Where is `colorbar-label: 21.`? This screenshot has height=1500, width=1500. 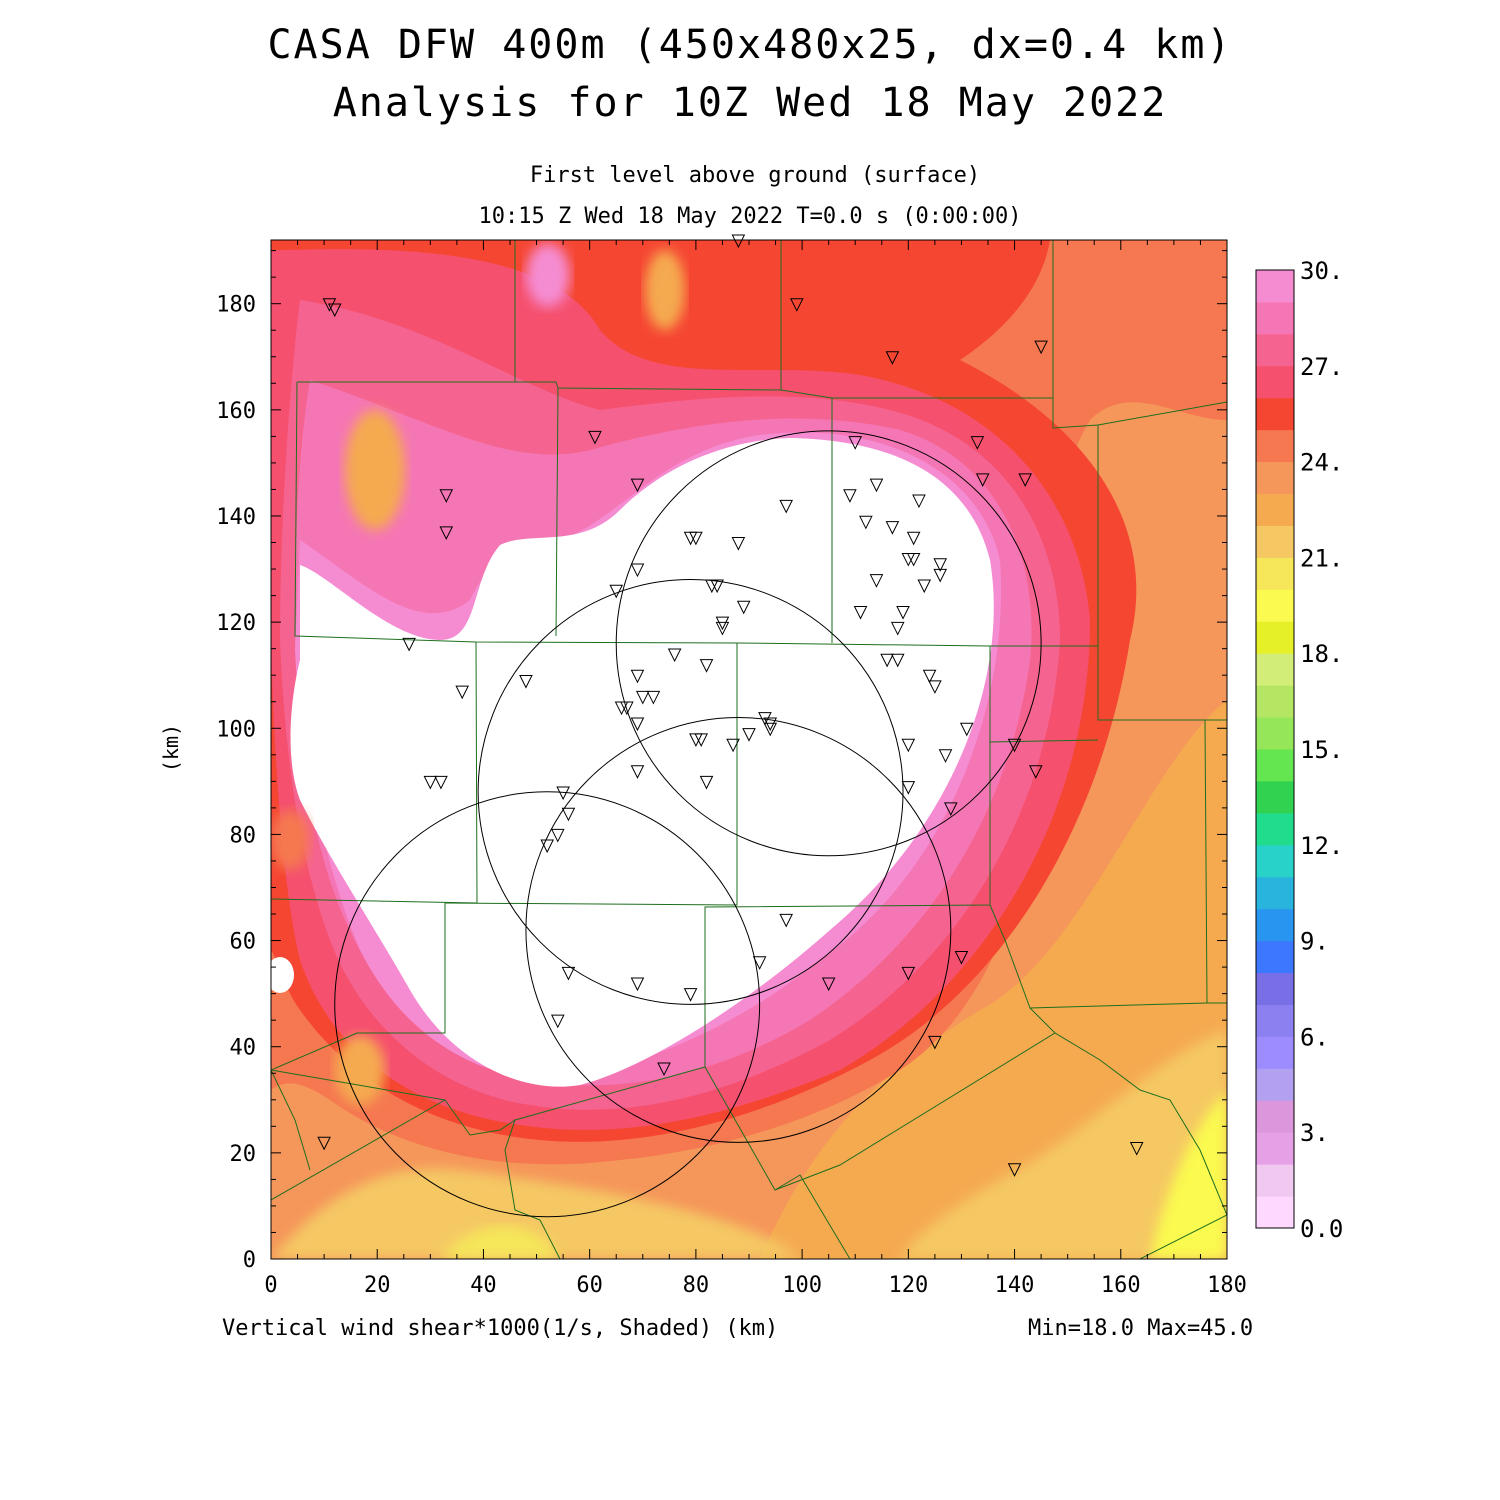 colorbar-label: 21. is located at coordinates (1321, 558).